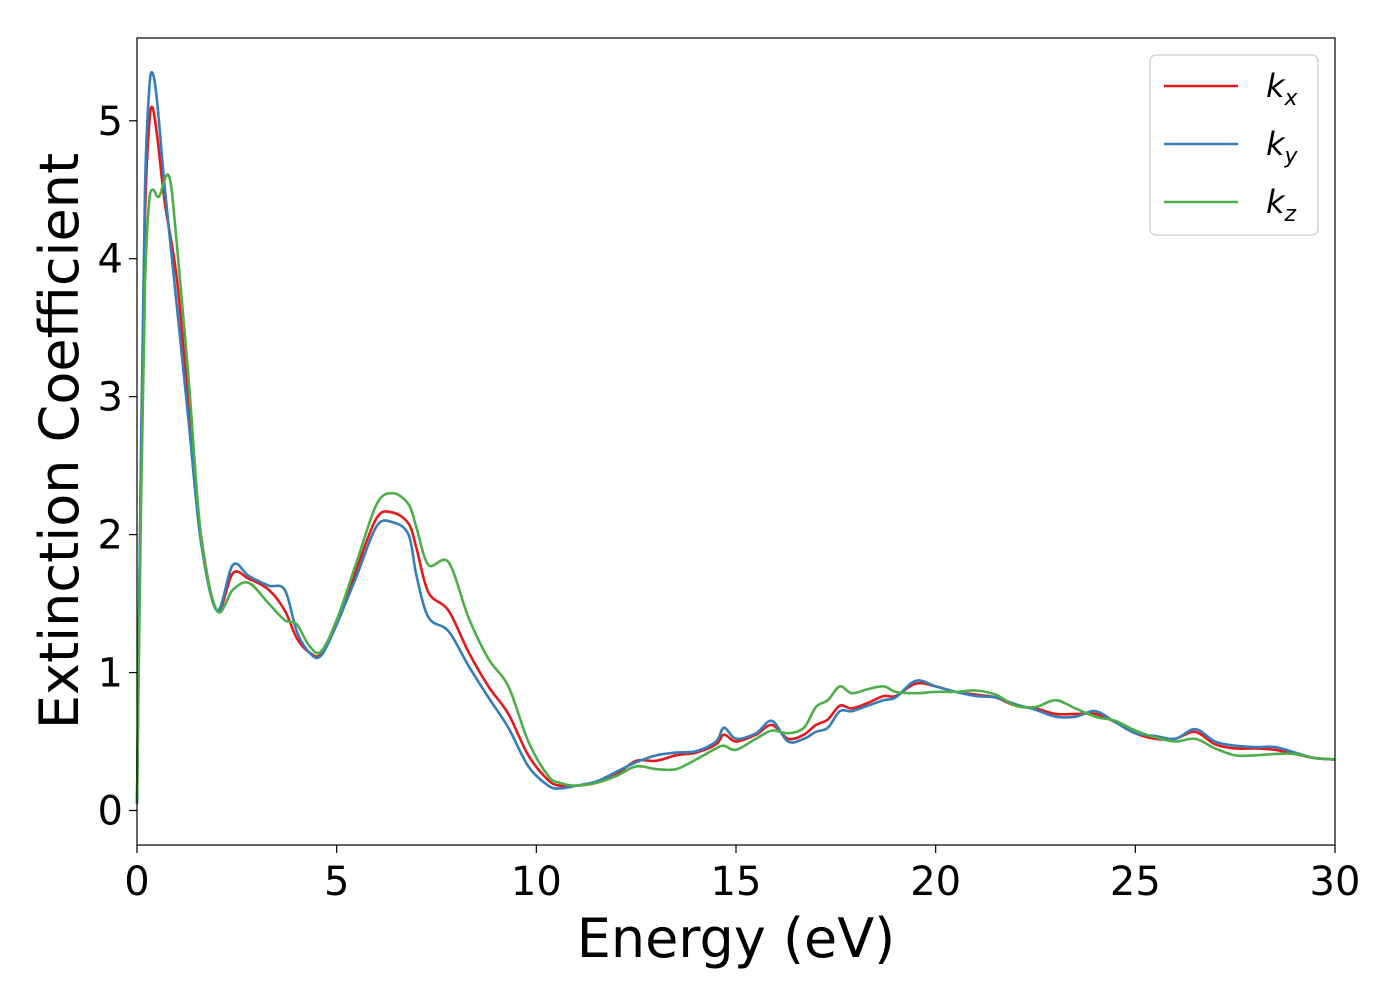  Describe the element at coordinates (110, 674) in the screenshot. I see `y-tick-label-1: 1` at that location.